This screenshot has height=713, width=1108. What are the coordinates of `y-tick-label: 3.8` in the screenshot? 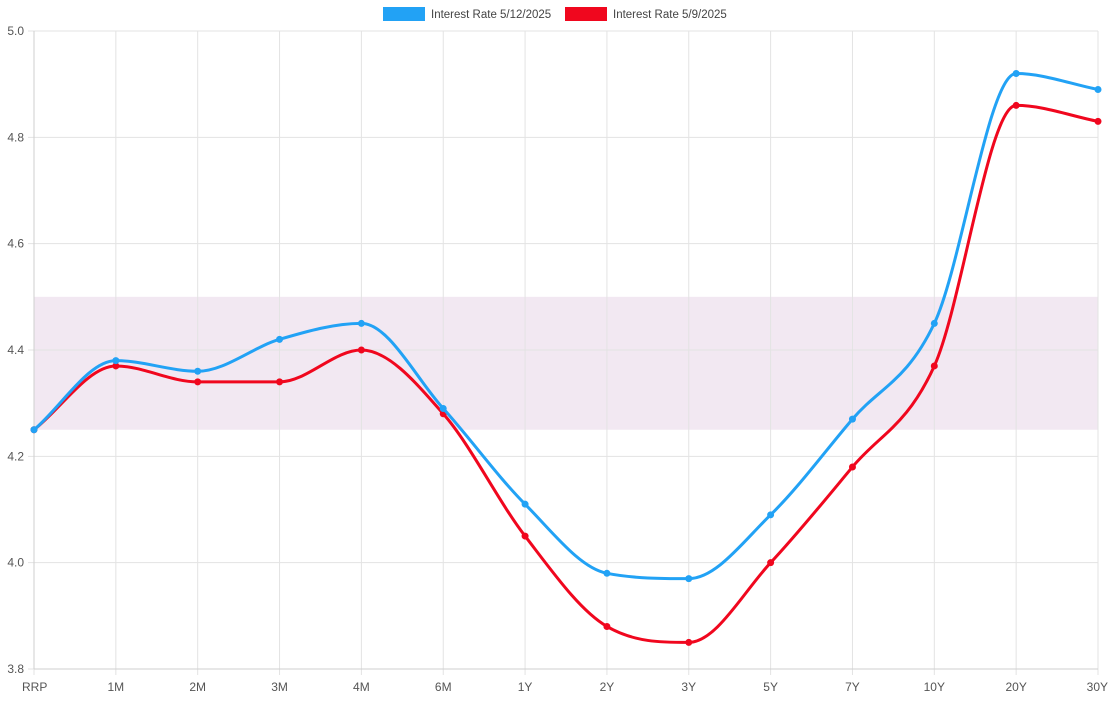 It's located at (15, 669).